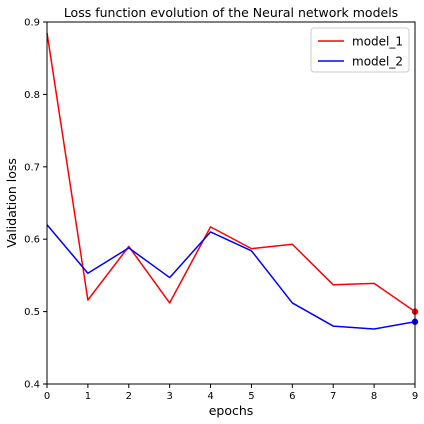  I want to click on y-axis-label: Validation loss, so click(11, 203).